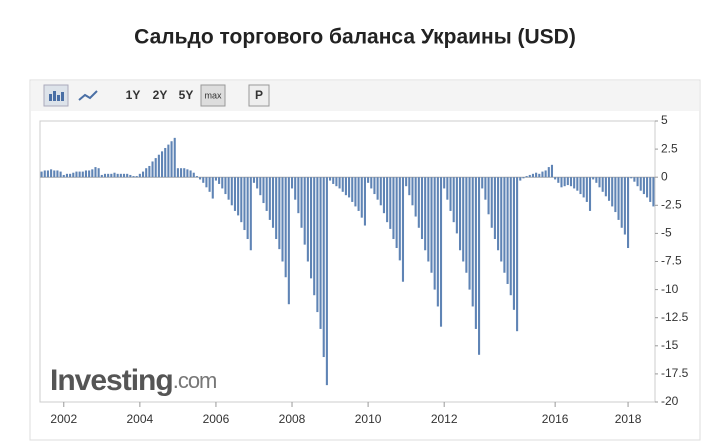 Image resolution: width=709 pixels, height=446 pixels. I want to click on line-chart-button, so click(88, 95).